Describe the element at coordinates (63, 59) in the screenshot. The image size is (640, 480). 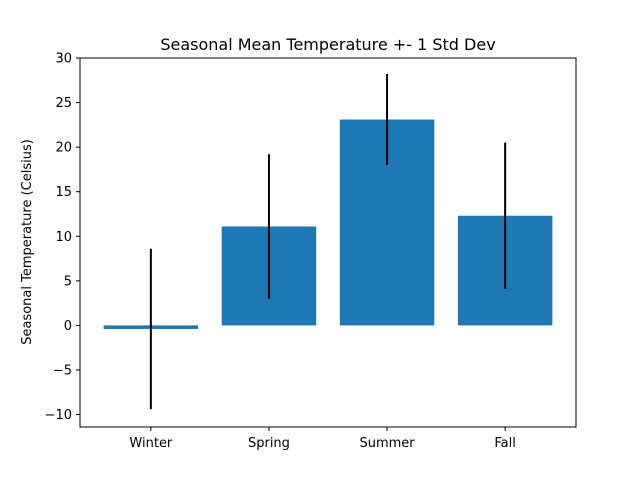
I see `y-tick-label: 30` at that location.